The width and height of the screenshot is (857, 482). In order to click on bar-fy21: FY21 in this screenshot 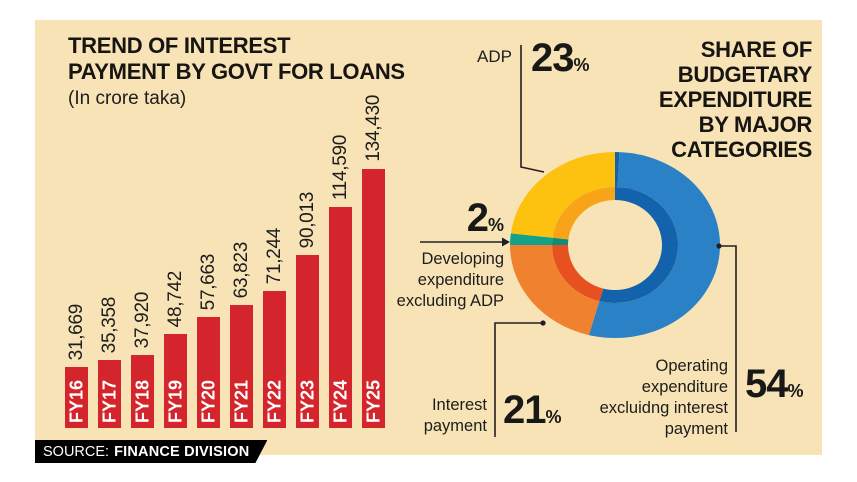, I will do `click(241, 366)`.